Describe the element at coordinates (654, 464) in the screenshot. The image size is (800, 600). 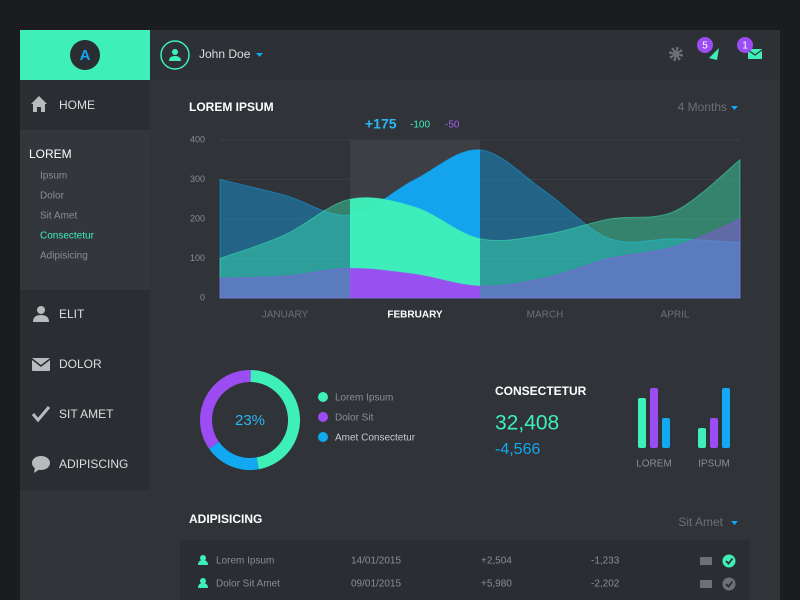
I see `bar-category: LOREM` at that location.